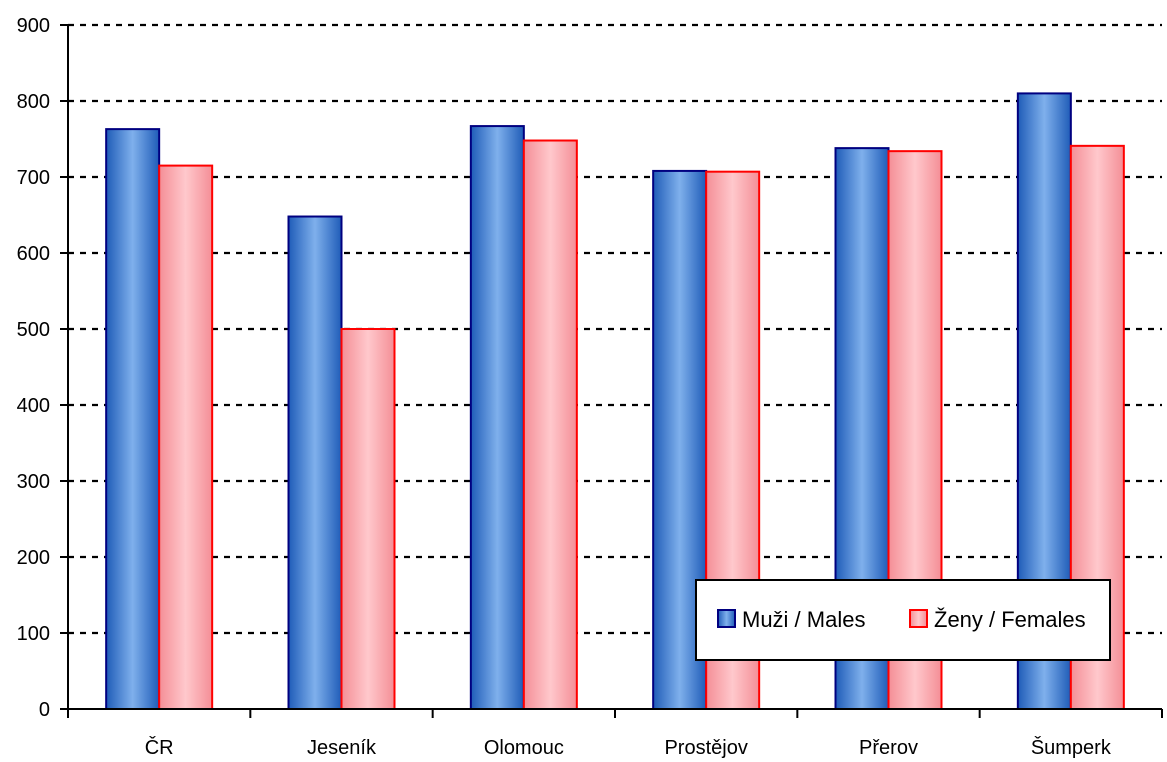 The width and height of the screenshot is (1167, 762). I want to click on legend-label-females: Ženy / Females, so click(1010, 619).